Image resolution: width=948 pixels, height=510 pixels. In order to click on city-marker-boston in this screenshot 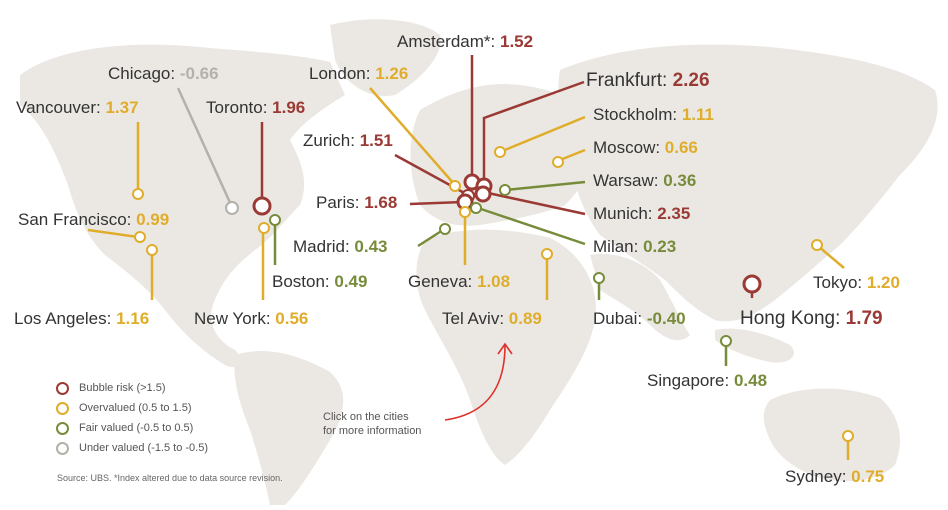, I will do `click(275, 220)`.